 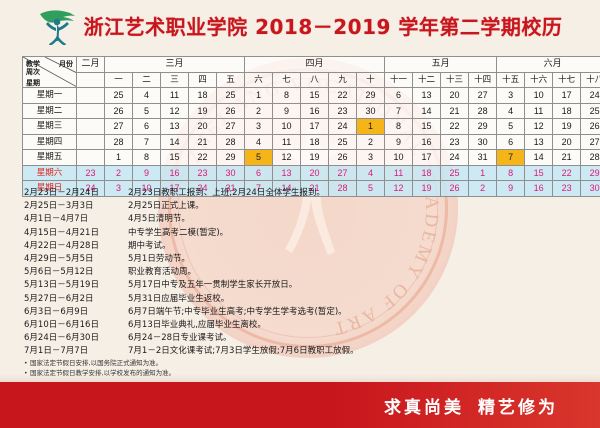 What do you see at coordinates (511, 172) in the screenshot?
I see `day-cell: 8` at bounding box center [511, 172].